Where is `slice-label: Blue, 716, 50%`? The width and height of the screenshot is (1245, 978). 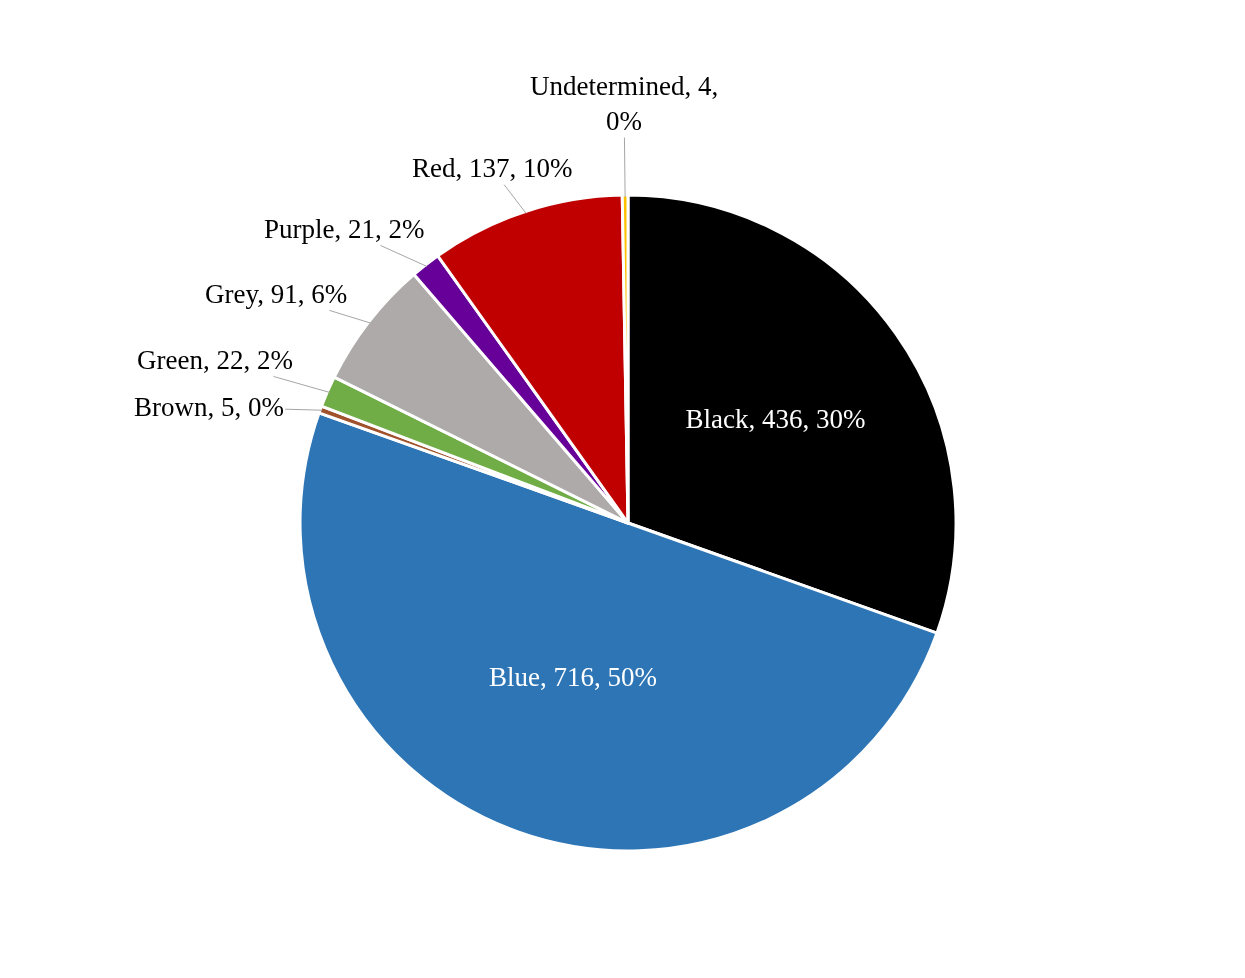 slice-label: Blue, 716, 50% is located at coordinates (572, 677).